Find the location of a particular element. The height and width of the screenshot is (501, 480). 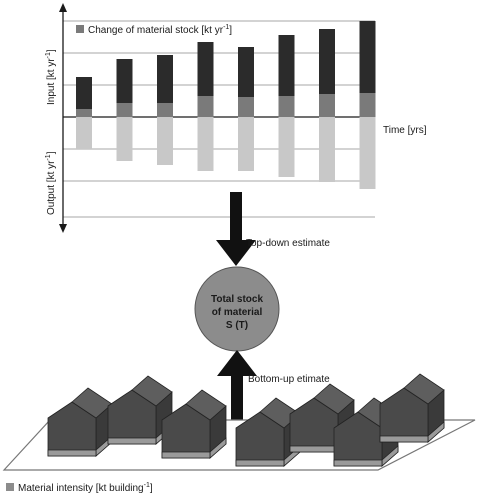

axis-arrow-up-icon is located at coordinates (63, 7).